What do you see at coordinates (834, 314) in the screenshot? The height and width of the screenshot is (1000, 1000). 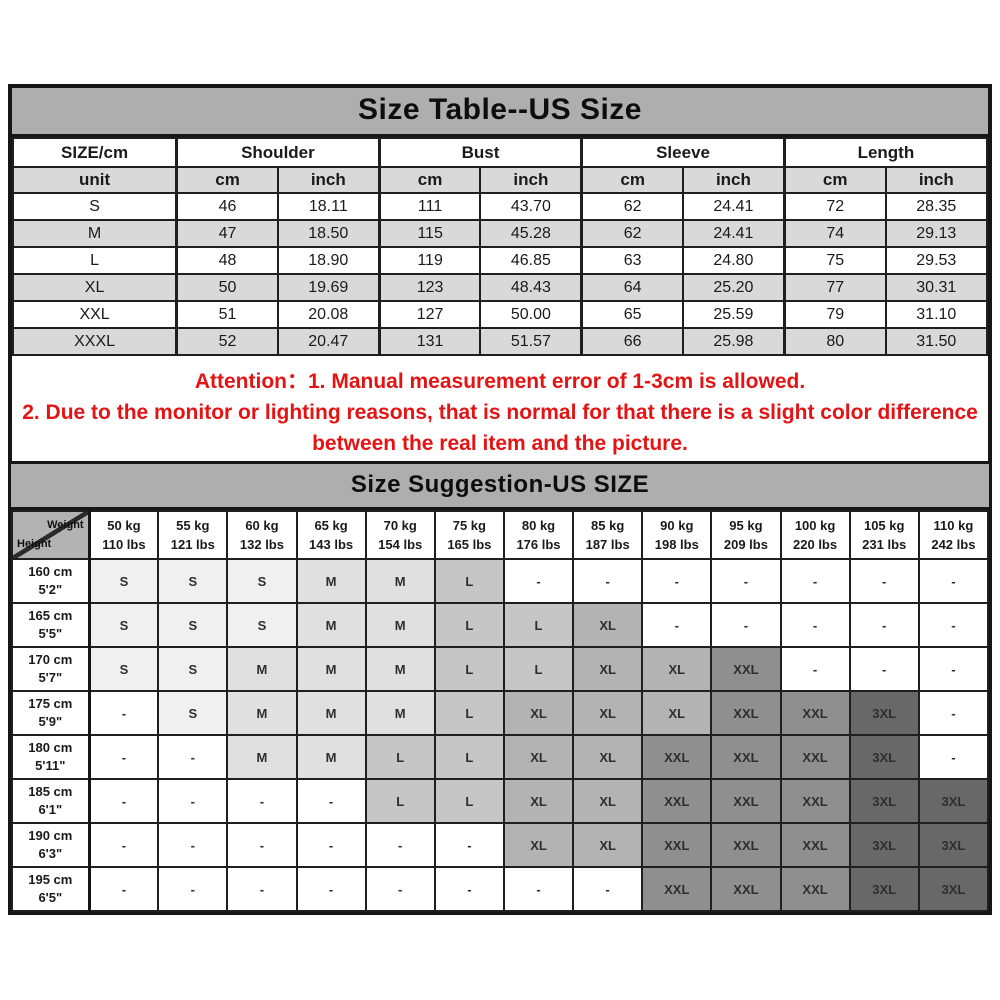 I see `measurement-cell: 79` at bounding box center [834, 314].